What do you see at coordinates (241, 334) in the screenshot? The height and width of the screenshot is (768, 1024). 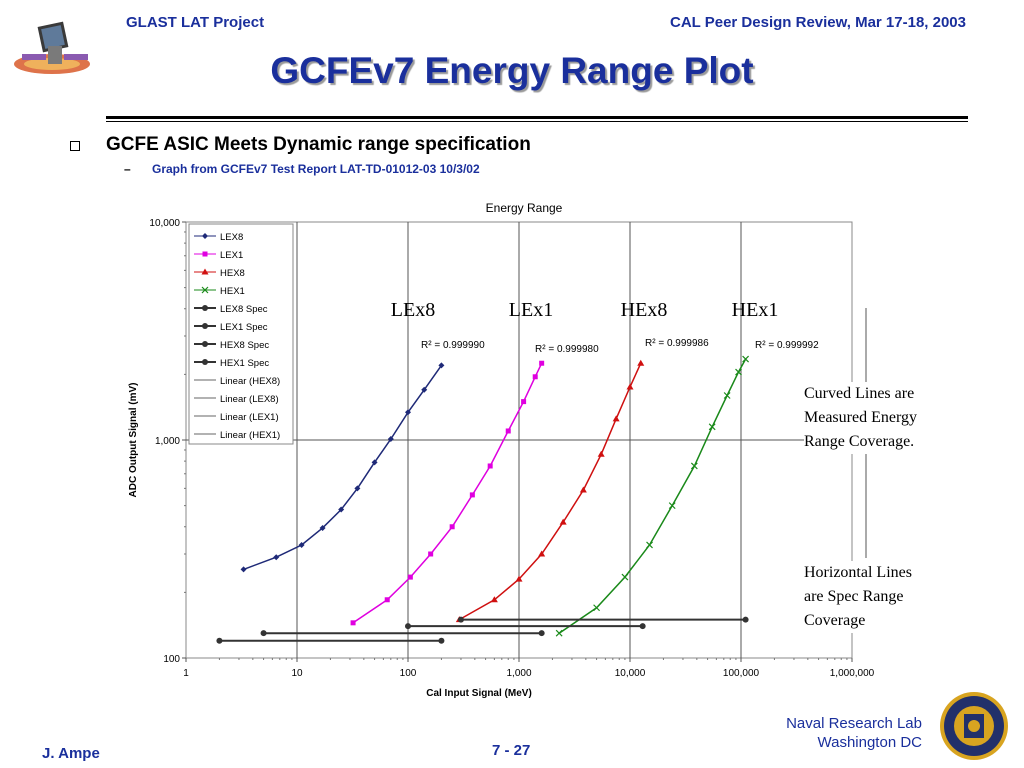 I see `legend-box` at bounding box center [241, 334].